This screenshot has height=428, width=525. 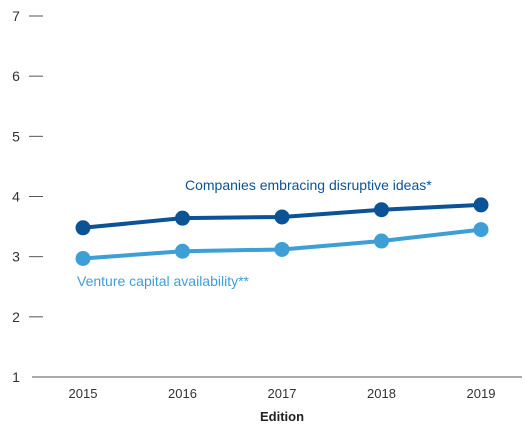 What do you see at coordinates (16, 16) in the screenshot?
I see `y-tick-label: 7` at bounding box center [16, 16].